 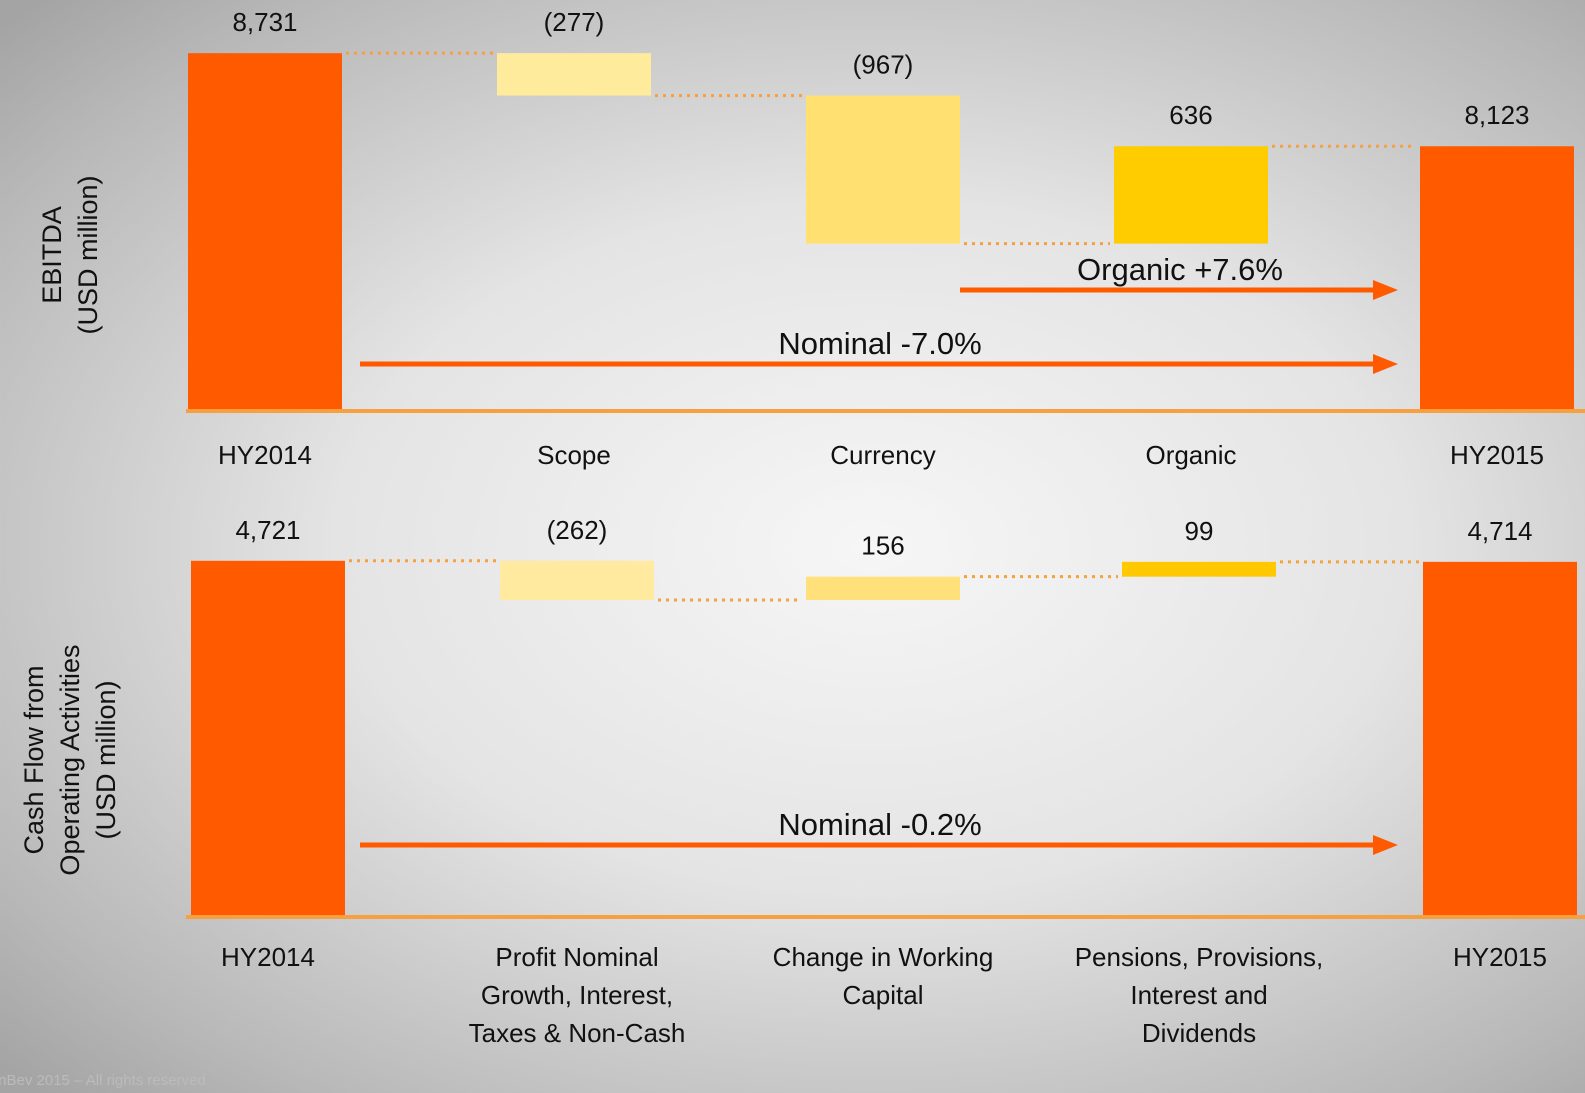 What do you see at coordinates (883, 455) in the screenshot?
I see `x-tick-label: Currency` at bounding box center [883, 455].